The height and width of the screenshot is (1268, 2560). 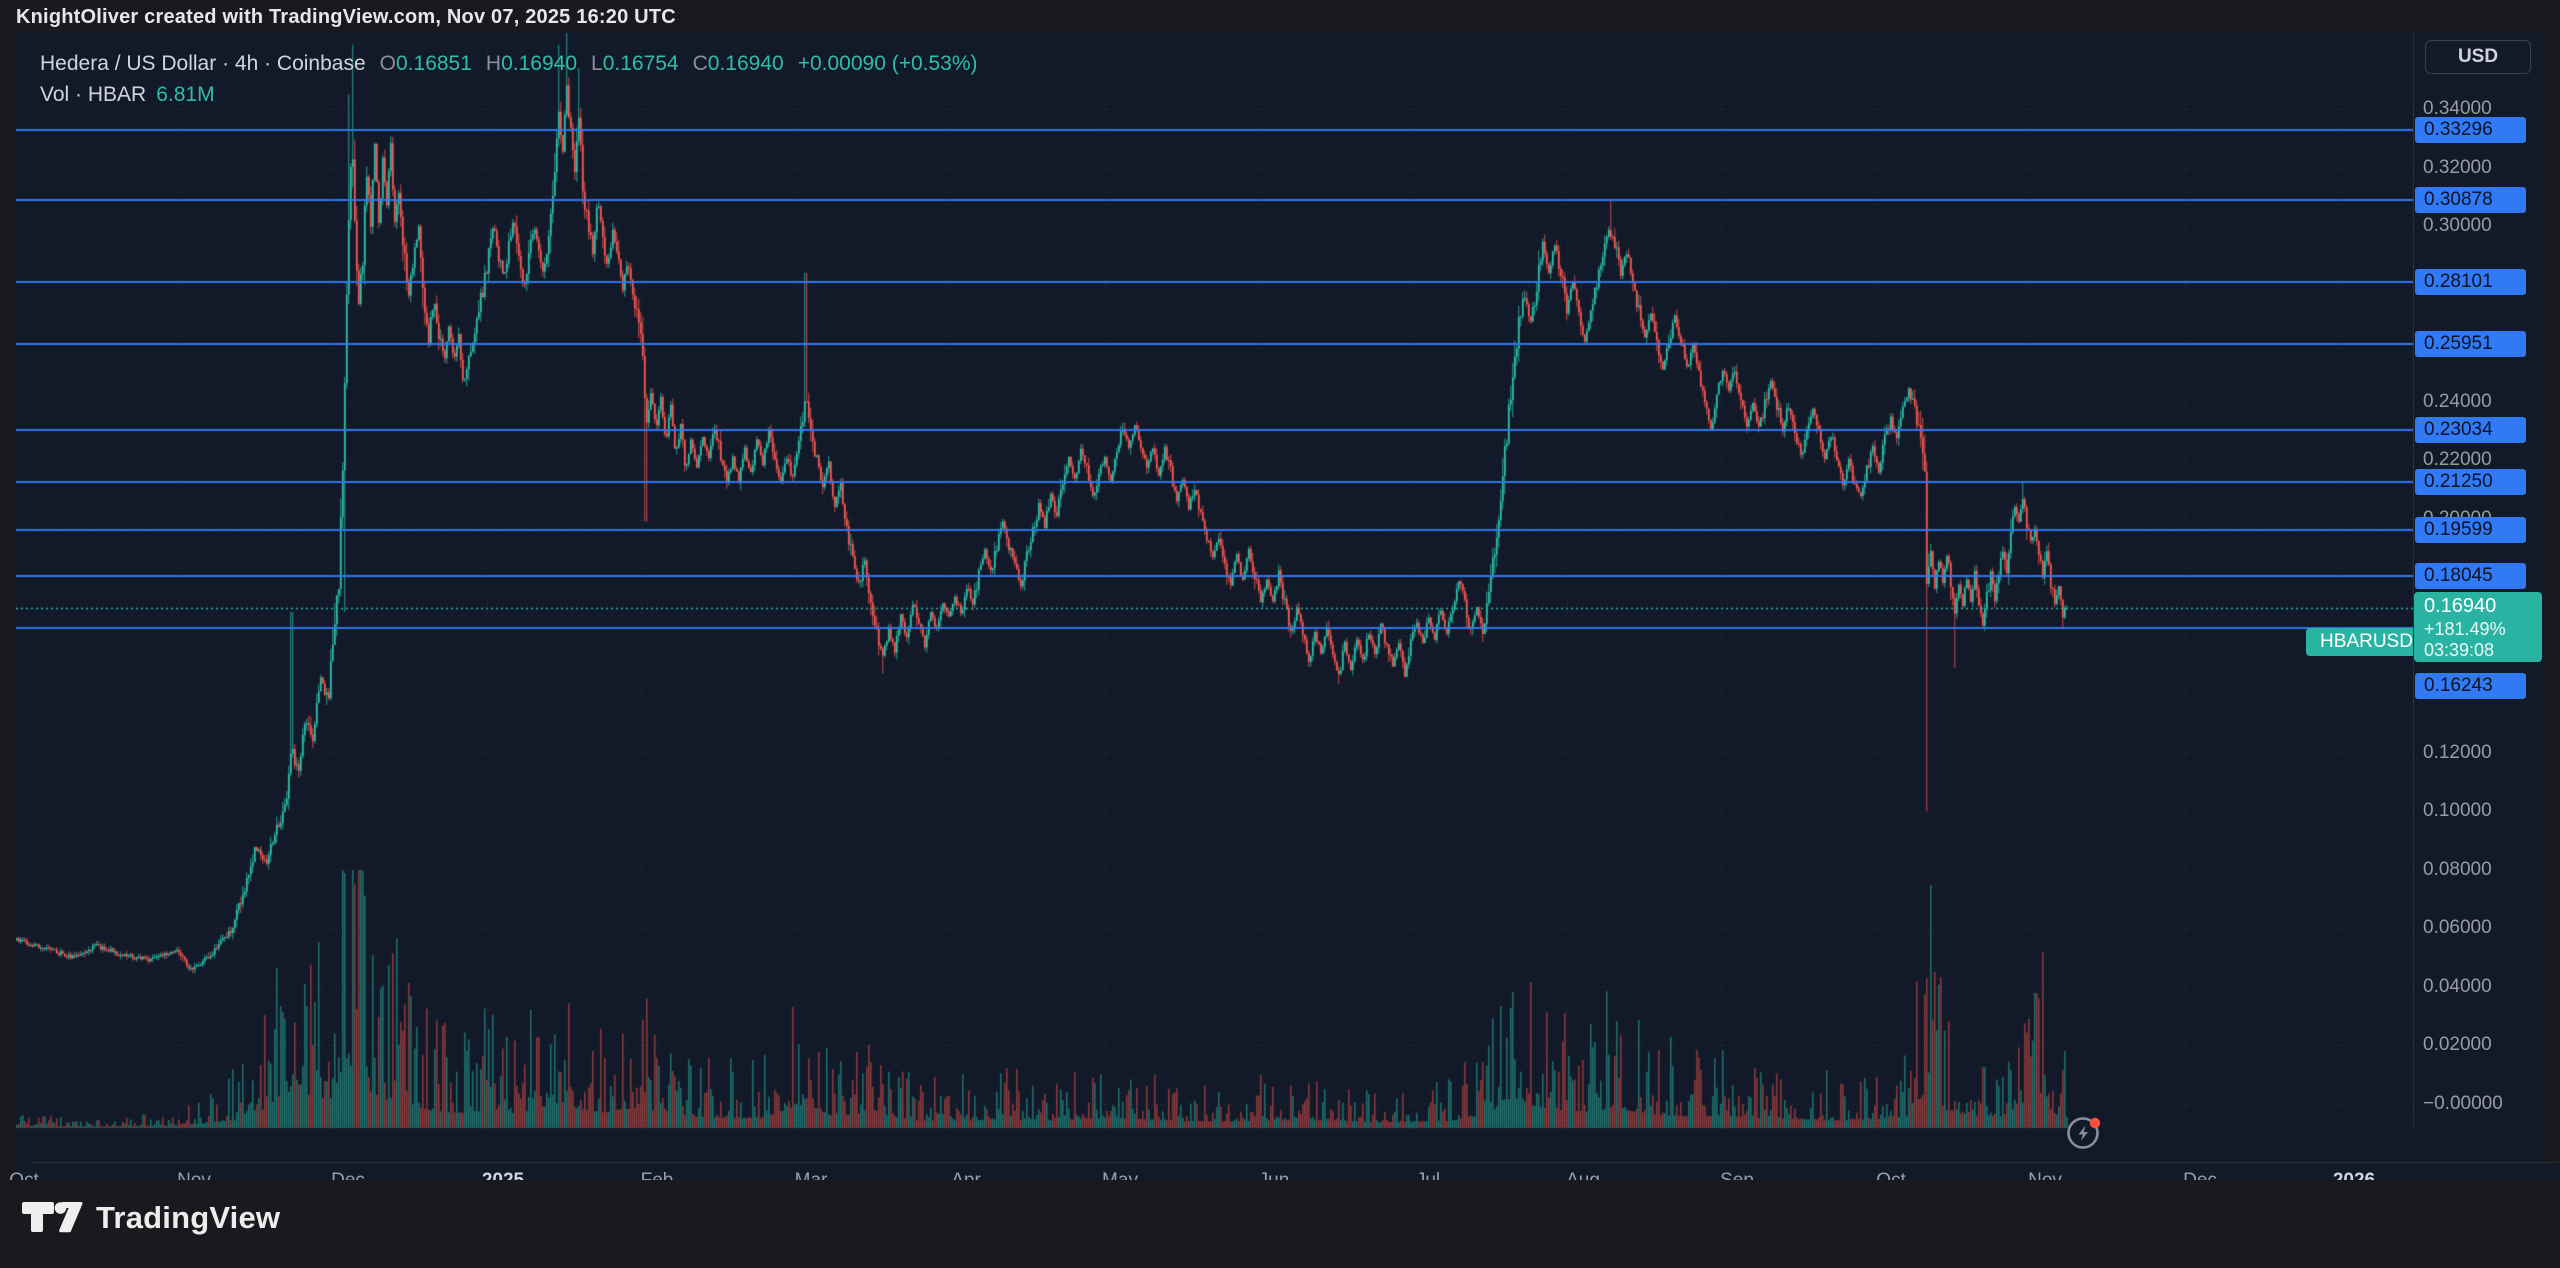 I want to click on price-tick-label: 0.10000, so click(x=2457, y=810).